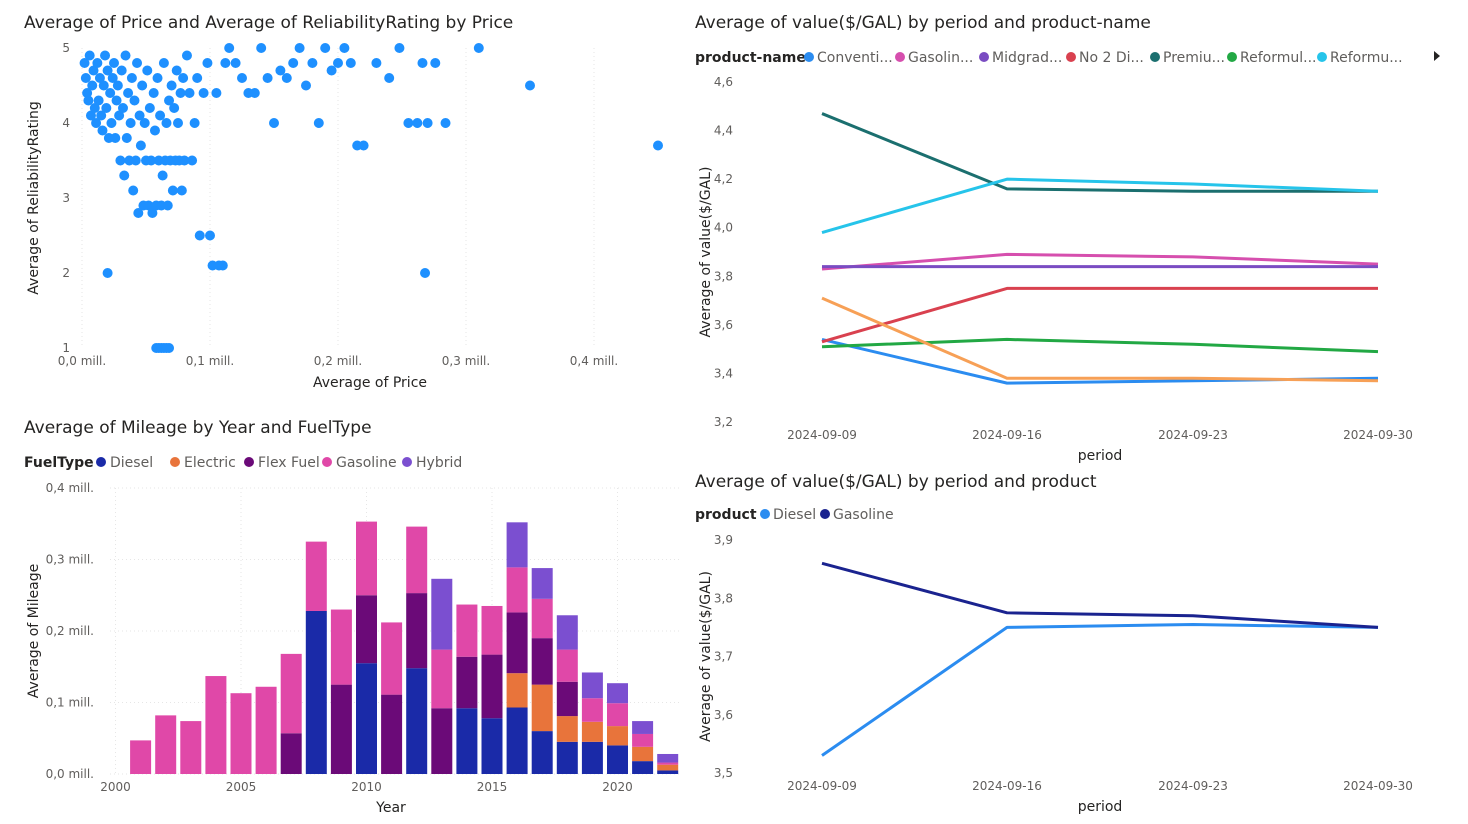  What do you see at coordinates (617, 787) in the screenshot?
I see `bar-x-tick: 2020` at bounding box center [617, 787].